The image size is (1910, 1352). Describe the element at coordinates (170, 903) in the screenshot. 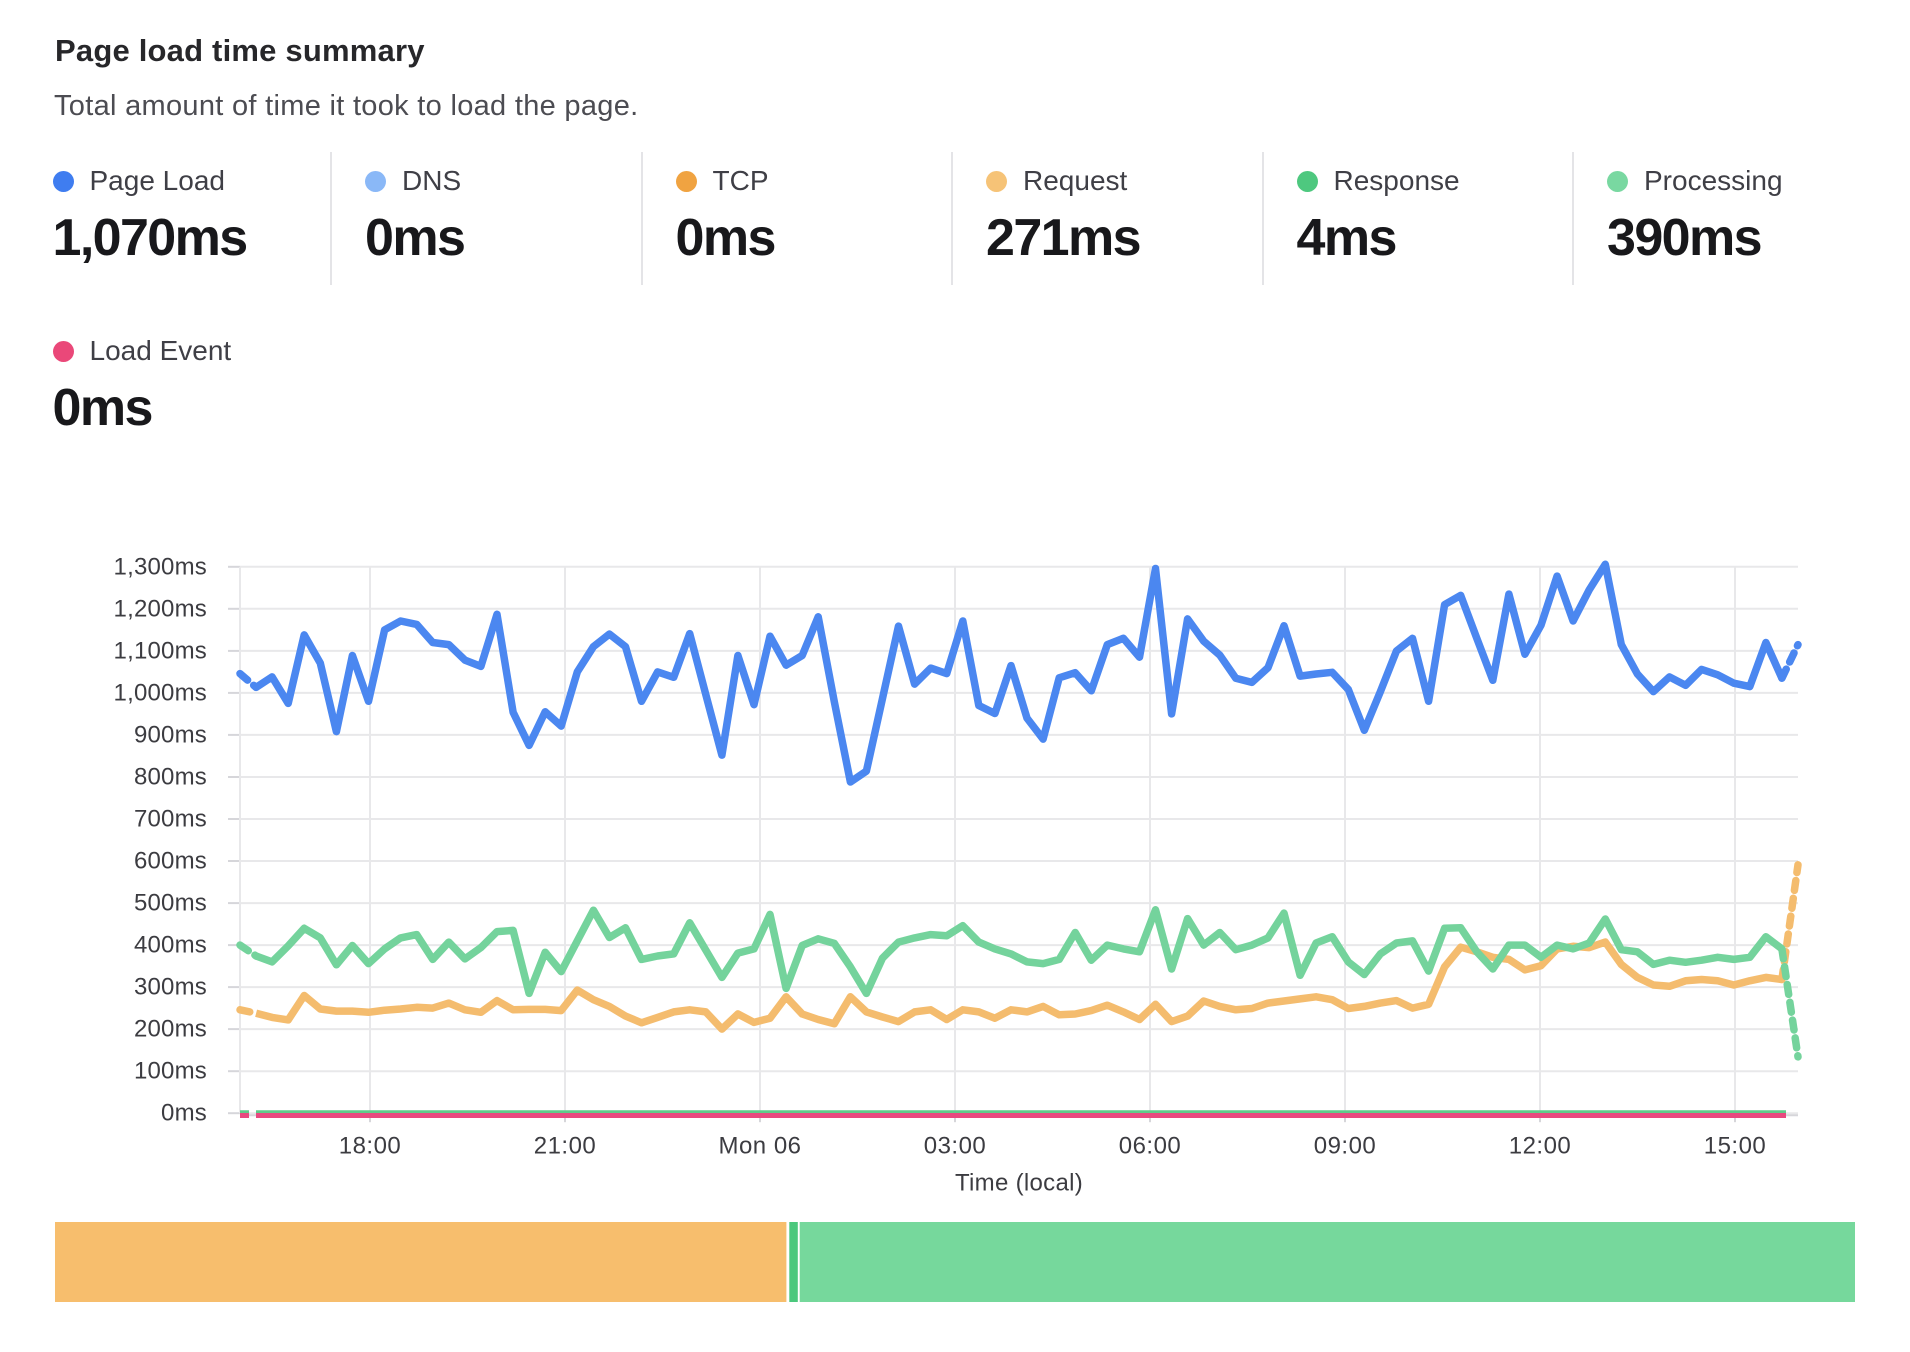

I see `svg-text: 500ms` at that location.